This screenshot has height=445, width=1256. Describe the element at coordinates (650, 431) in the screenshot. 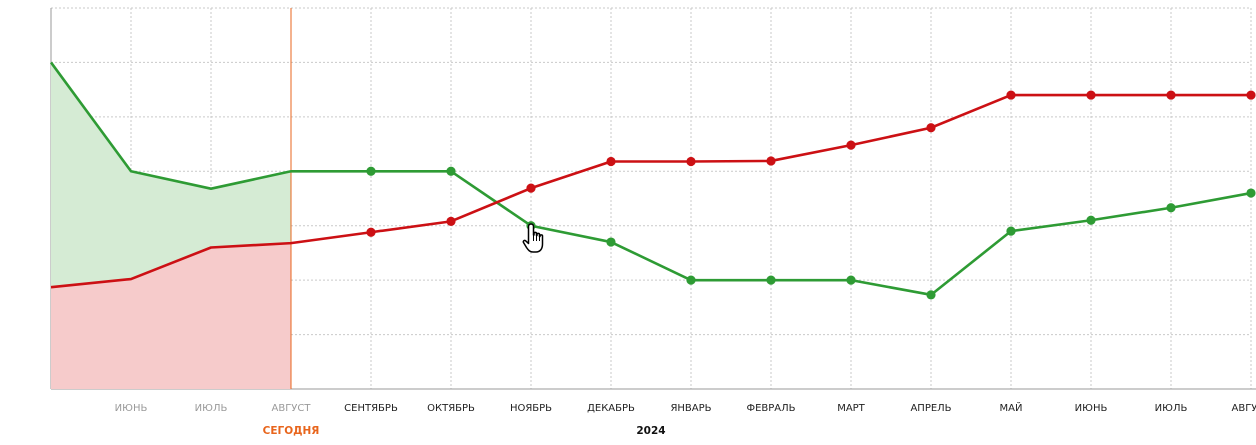

I see `year-label: 2024` at that location.